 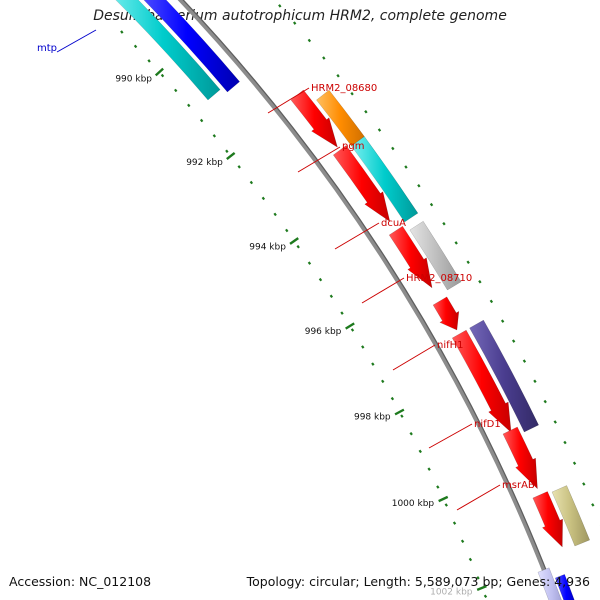 I want to click on gene-mtp-arrow, so click(x=191, y=46).